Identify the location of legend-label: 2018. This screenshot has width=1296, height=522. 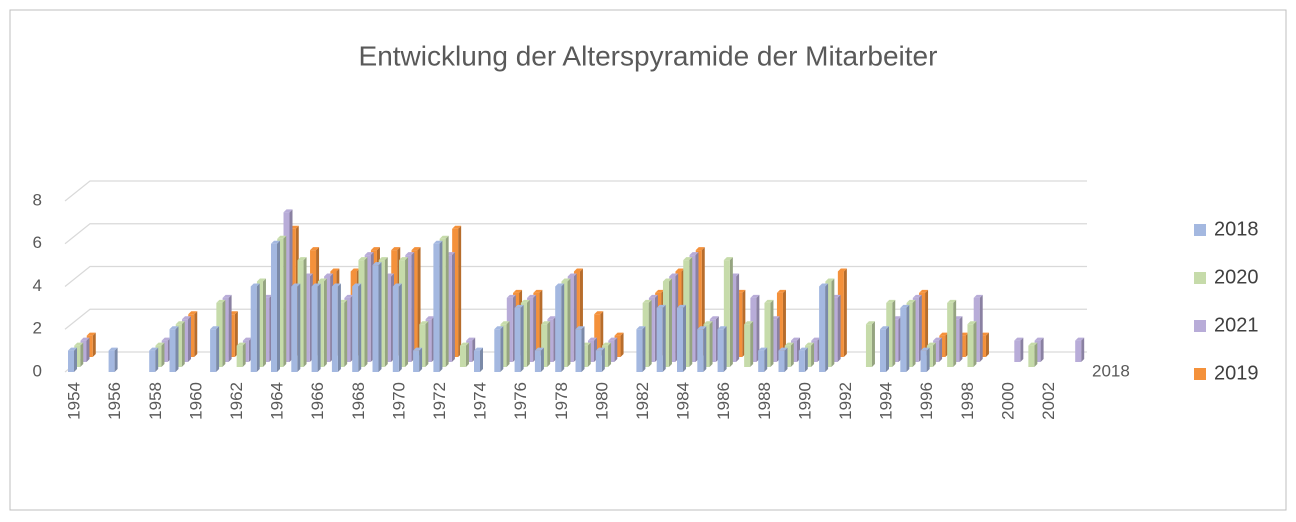
(1236, 229).